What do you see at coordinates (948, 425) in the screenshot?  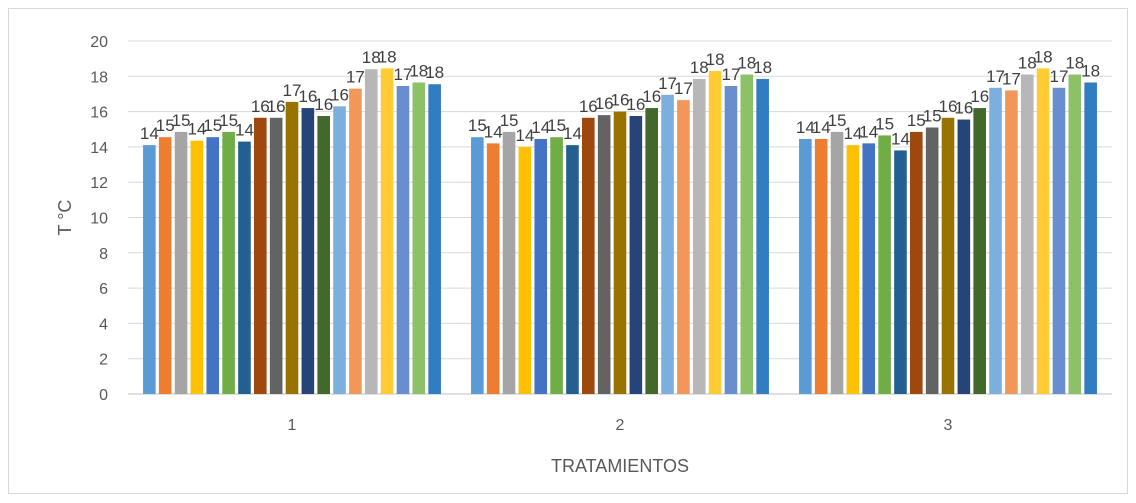 I see `x-tick-label: 3` at bounding box center [948, 425].